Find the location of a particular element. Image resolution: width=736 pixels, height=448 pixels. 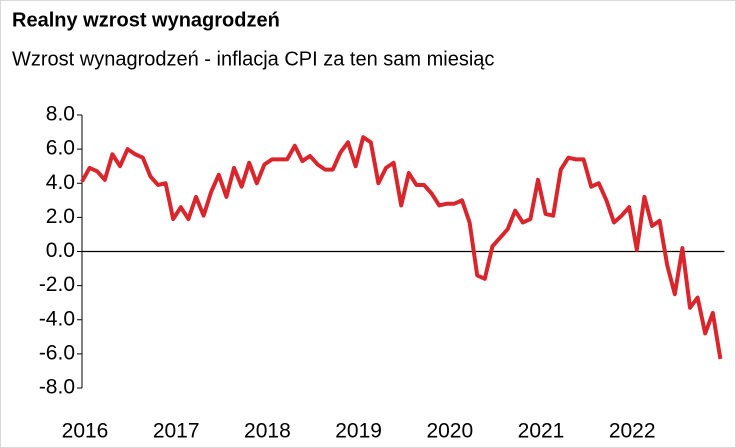

y-tick-label: -8.0 is located at coordinates (57, 387).